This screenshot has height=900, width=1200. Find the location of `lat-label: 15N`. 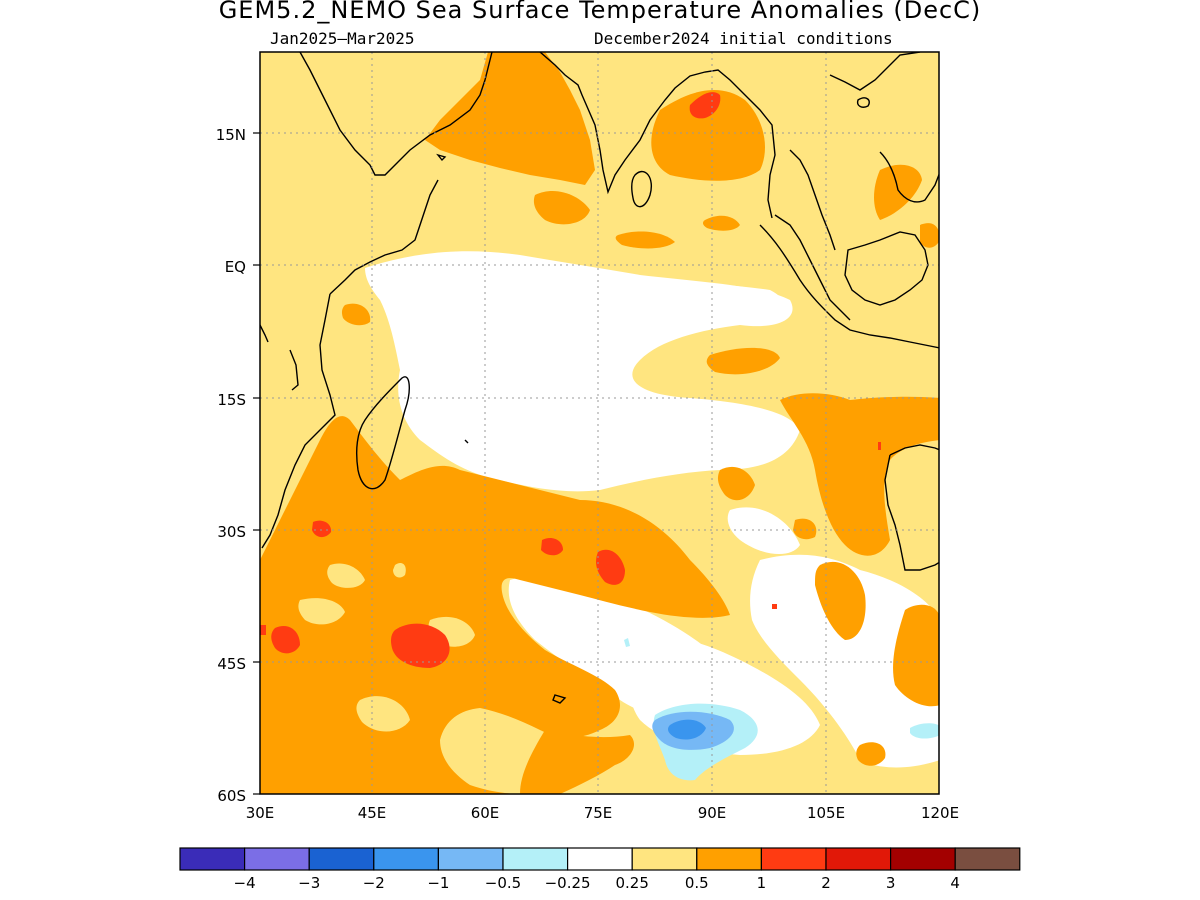

lat-label: 15N is located at coordinates (231, 135).